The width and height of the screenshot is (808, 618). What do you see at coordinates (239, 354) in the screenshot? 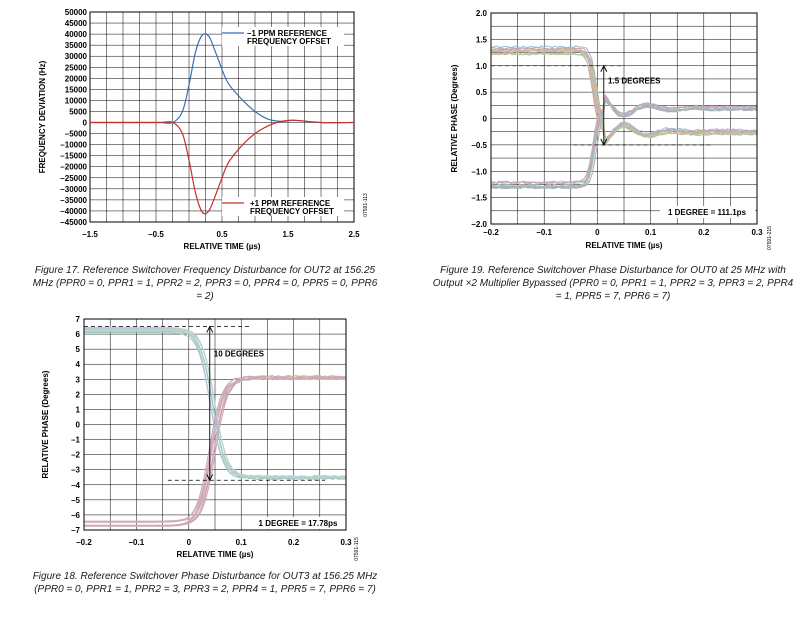
I see `delta-label: 10 DEGREES` at bounding box center [239, 354].